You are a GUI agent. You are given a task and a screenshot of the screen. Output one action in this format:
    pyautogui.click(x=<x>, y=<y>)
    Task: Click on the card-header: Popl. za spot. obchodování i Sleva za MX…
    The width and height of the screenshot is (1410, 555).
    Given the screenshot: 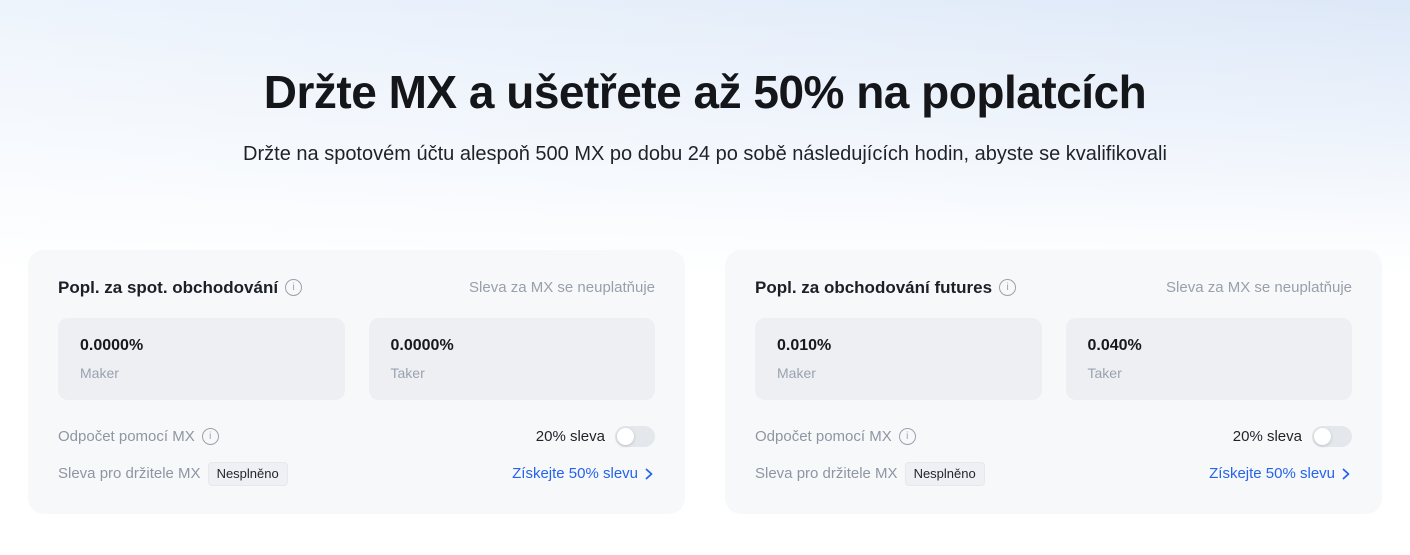 What is the action you would take?
    pyautogui.click(x=356, y=288)
    